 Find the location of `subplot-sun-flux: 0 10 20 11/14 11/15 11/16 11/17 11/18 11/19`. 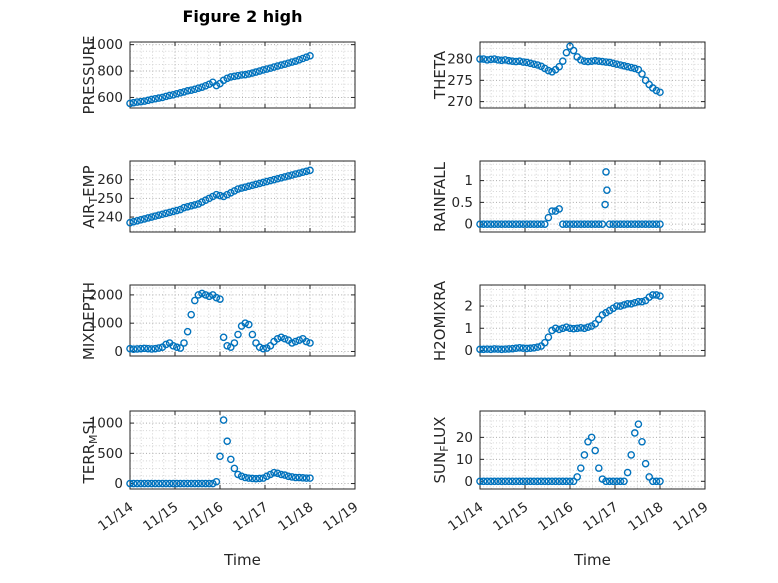

subplot-sun-flux: 0 10 20 11/14 11/15 11/16 11/17 11/18 11/19 is located at coordinates (578, 472).